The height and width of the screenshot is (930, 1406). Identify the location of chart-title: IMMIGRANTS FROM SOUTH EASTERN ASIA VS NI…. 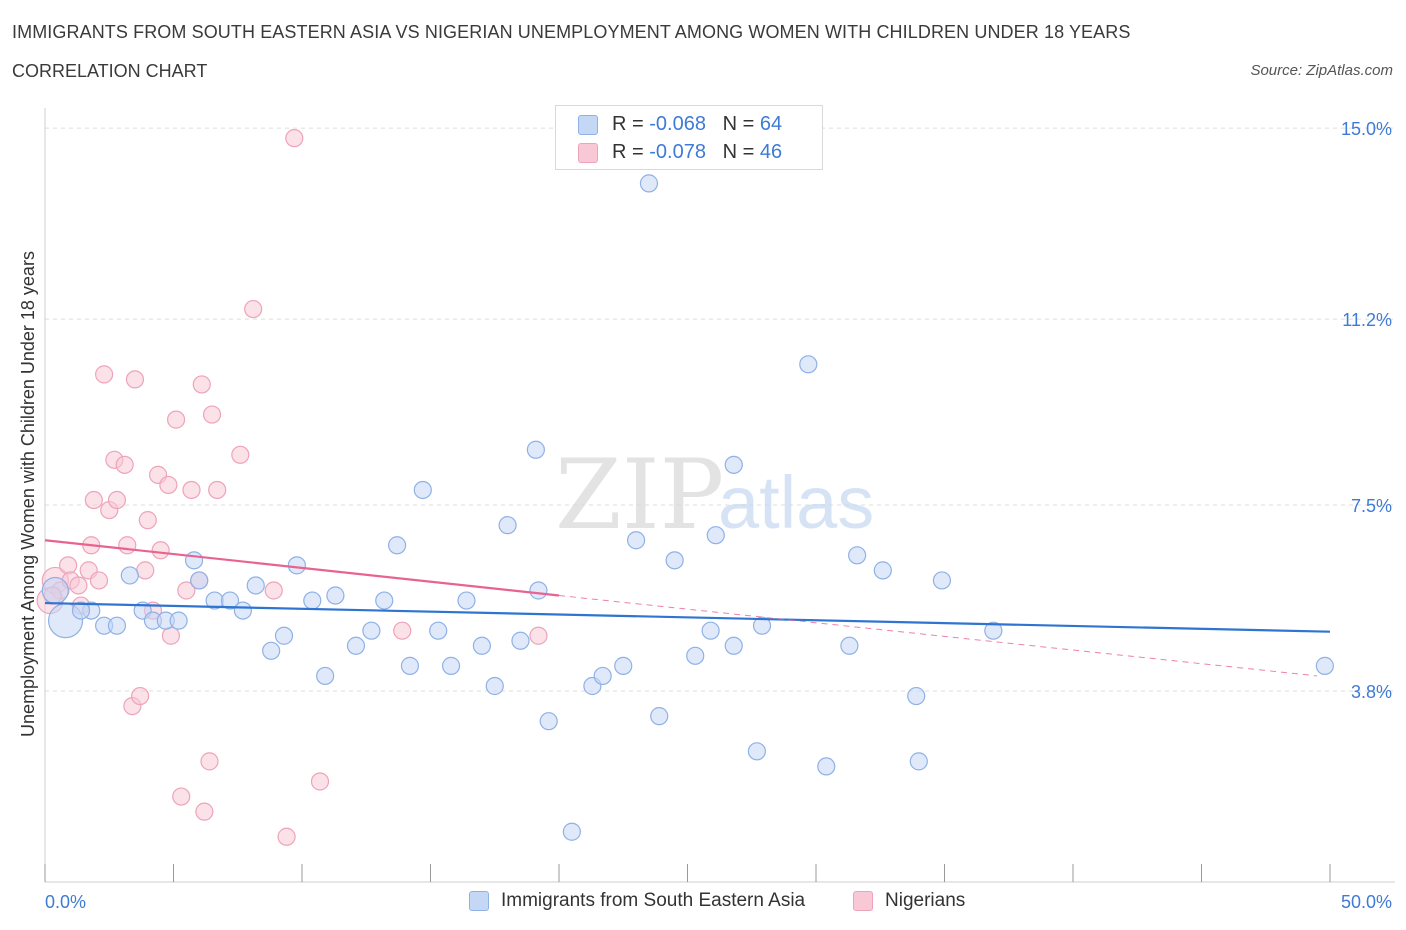
(571, 32).